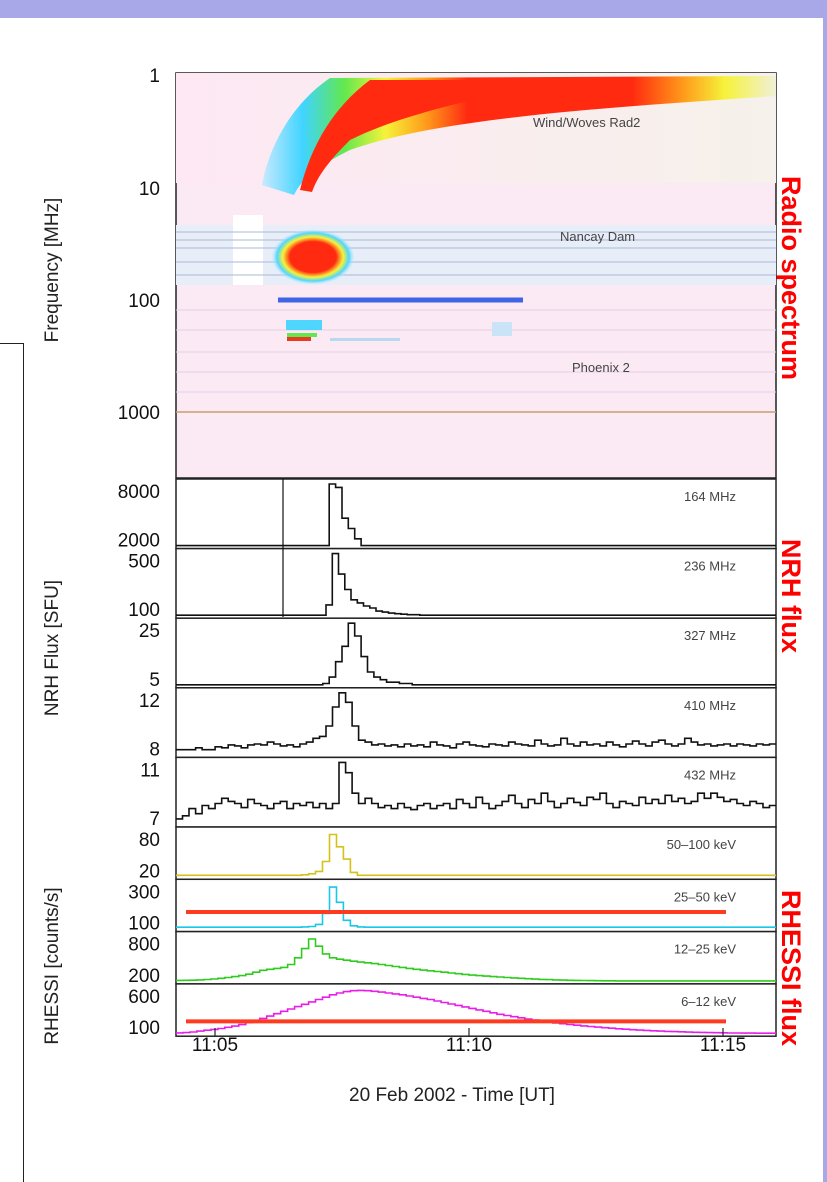  Describe the element at coordinates (708, 1001) in the screenshot. I see `rhessi-channel-label: 6–12 keV` at that location.